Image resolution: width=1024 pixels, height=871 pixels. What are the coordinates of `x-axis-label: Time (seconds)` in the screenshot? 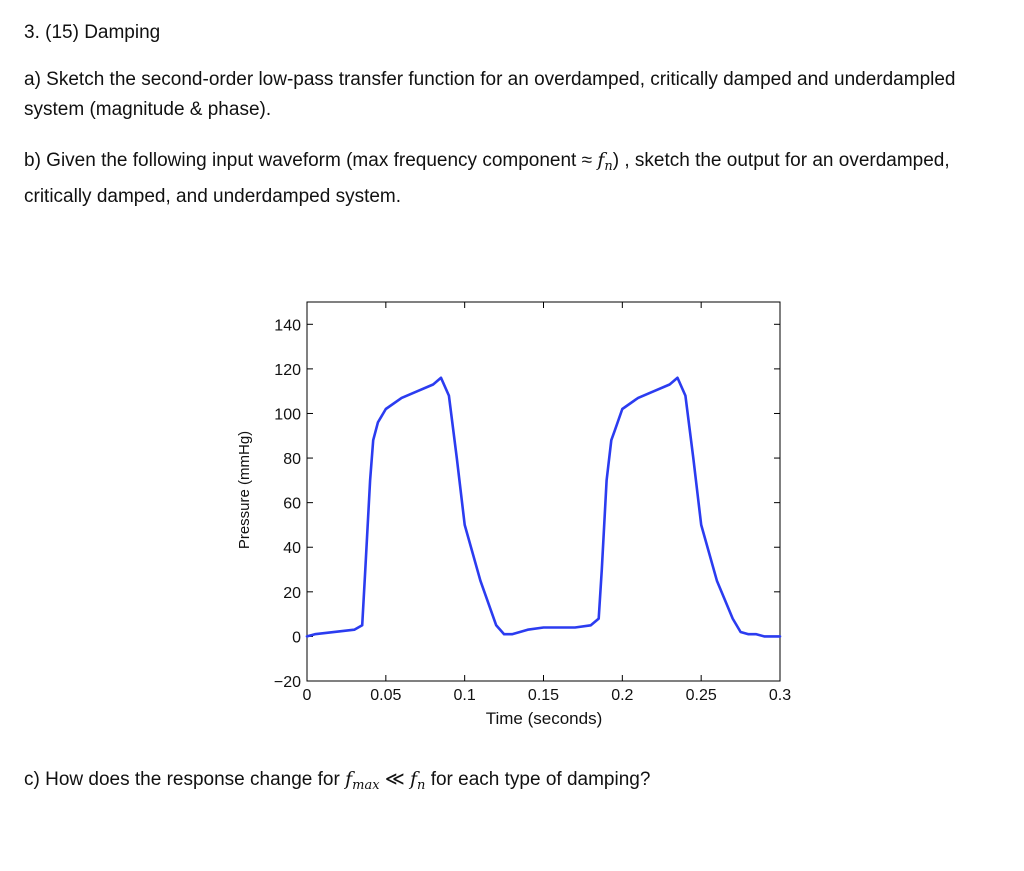 It's located at (544, 718).